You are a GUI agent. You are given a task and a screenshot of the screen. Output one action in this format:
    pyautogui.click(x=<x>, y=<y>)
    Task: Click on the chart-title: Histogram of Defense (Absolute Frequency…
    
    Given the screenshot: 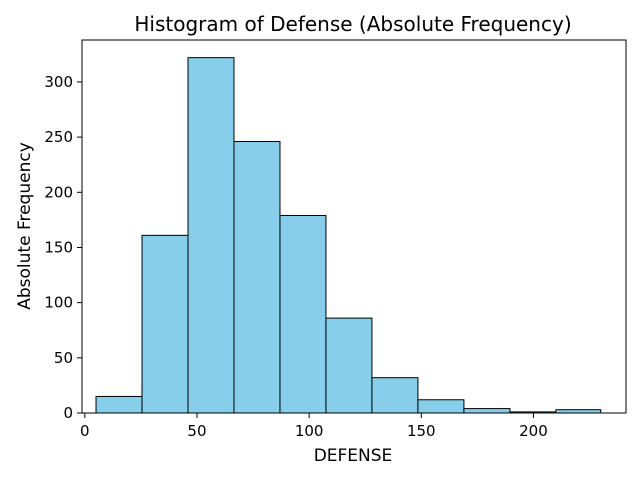 What is the action you would take?
    pyautogui.click(x=352, y=24)
    